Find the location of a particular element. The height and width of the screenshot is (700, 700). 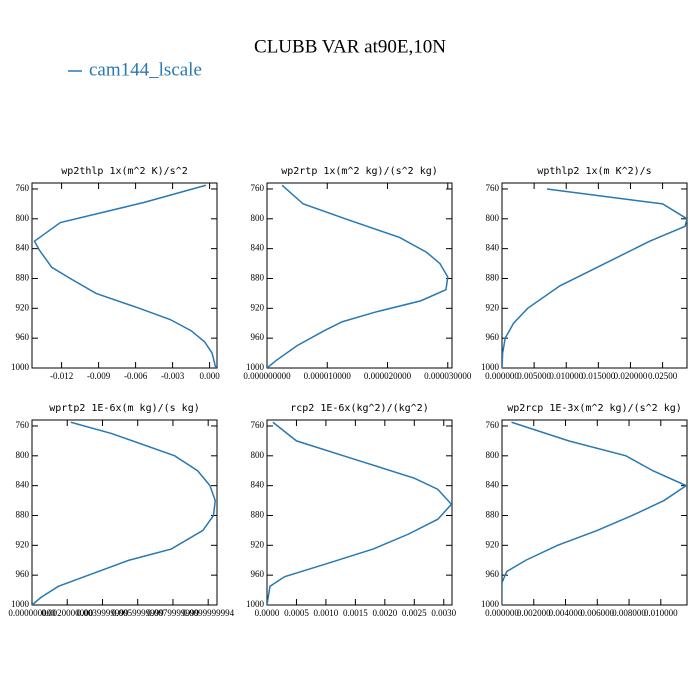

x-tick-label: 0.004000 is located at coordinates (566, 613).